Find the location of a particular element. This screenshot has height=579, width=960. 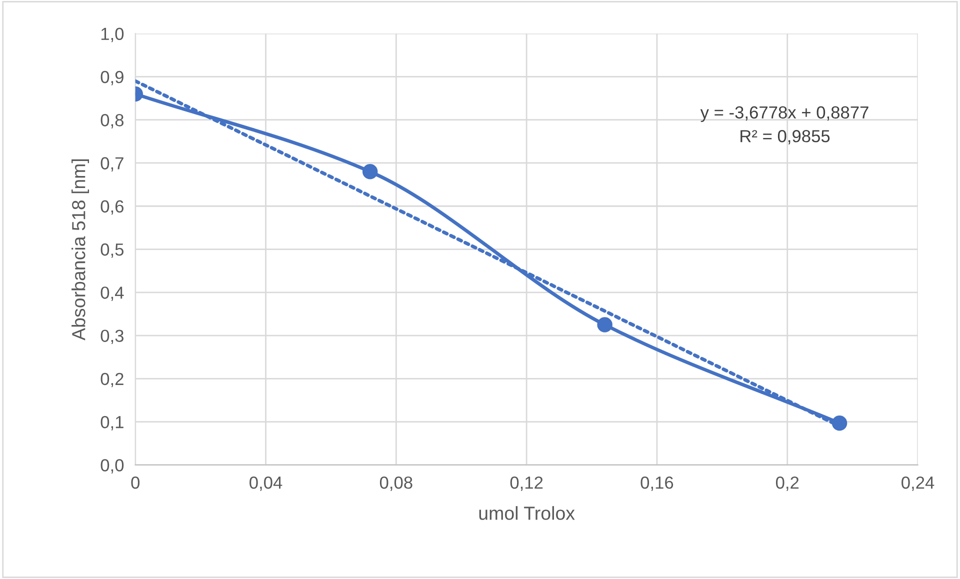

y-tick-label: 0,5 is located at coordinates (112, 250).